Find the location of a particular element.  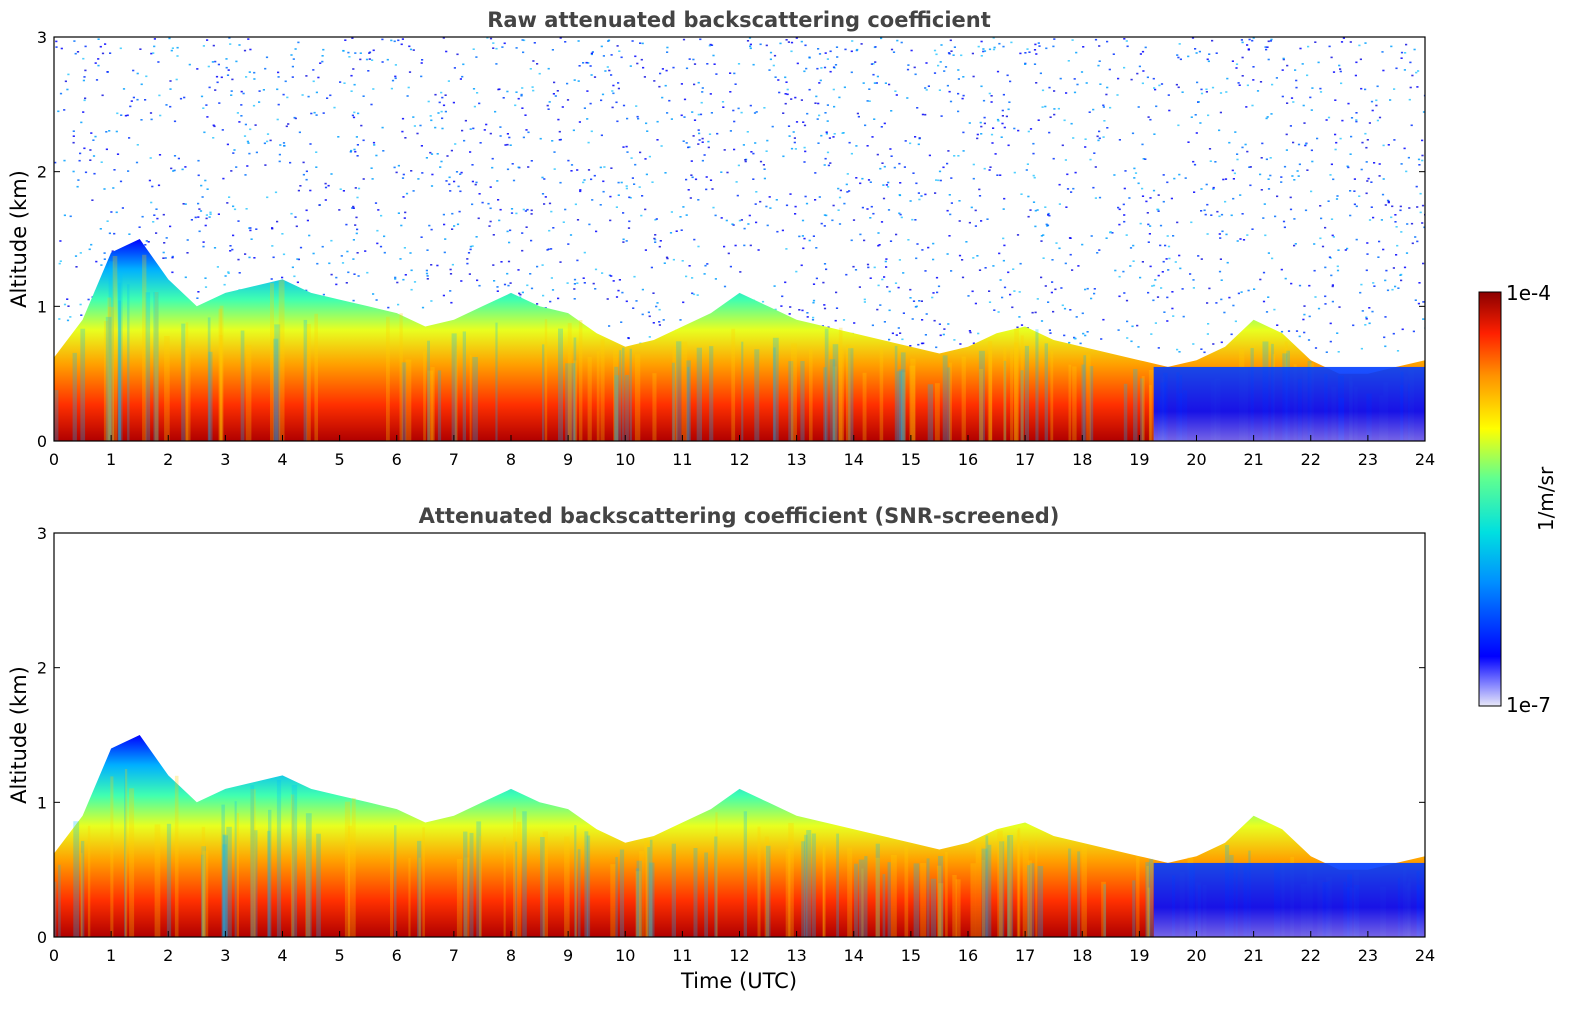

x-tick-label: 9 is located at coordinates (568, 955).